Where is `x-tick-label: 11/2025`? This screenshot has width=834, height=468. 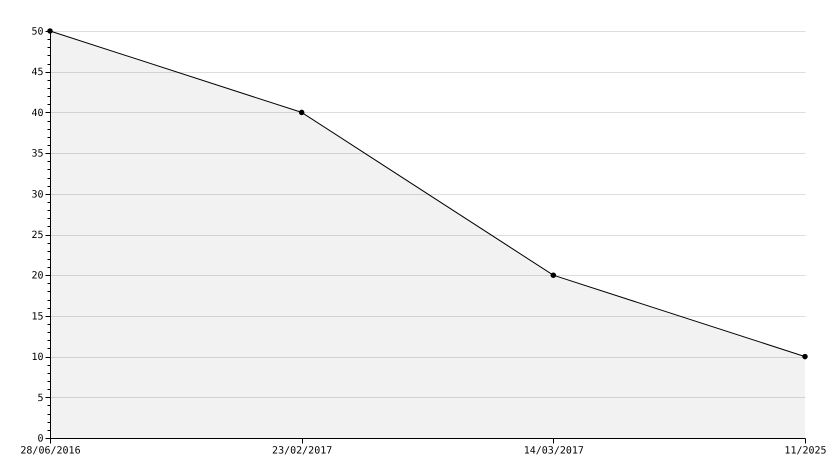 x-tick-label: 11/2025 is located at coordinates (805, 451).